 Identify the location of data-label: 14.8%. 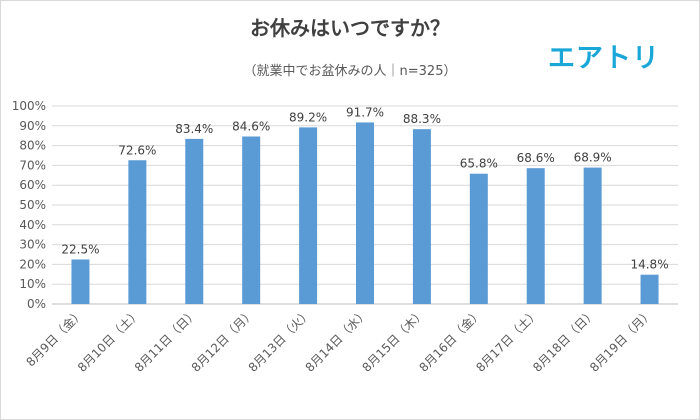
(649, 265).